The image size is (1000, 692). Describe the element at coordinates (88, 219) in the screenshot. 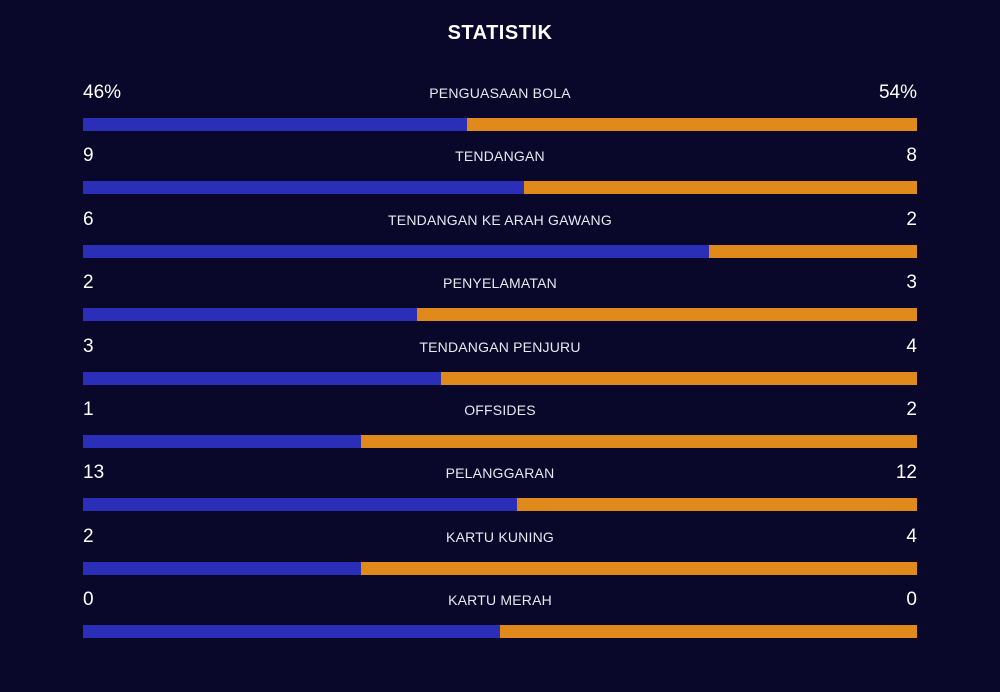

I see `home-value: 6` at that location.